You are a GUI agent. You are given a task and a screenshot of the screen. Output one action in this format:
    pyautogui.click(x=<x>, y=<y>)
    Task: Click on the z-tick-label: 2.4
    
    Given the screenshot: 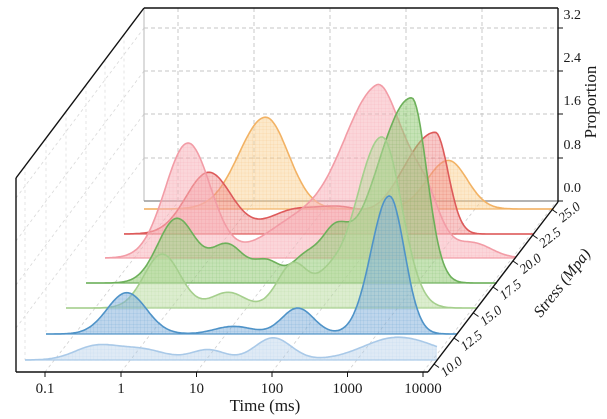 What is the action you would take?
    pyautogui.click(x=573, y=58)
    